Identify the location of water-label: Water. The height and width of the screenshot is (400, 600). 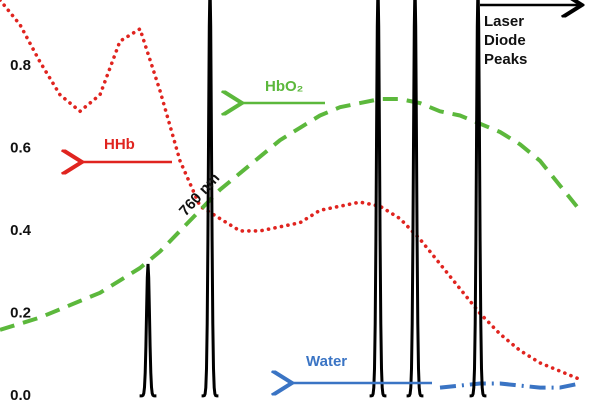
(326, 361).